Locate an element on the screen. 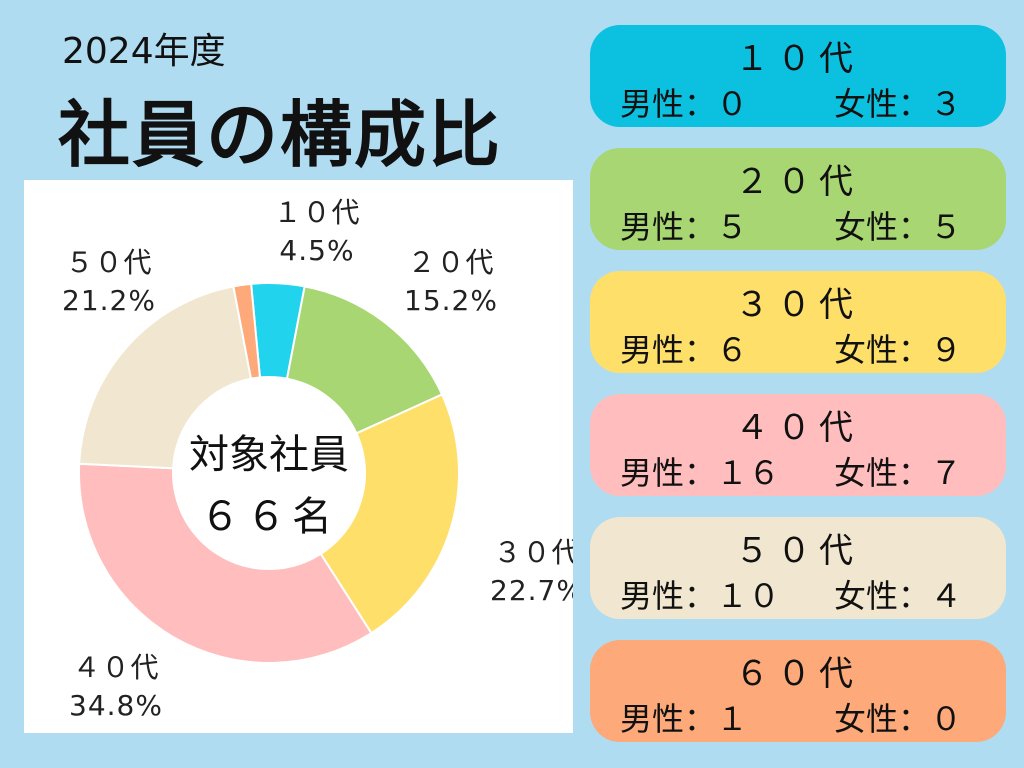 Image resolution: width=1024 pixels, height=768 pixels. slice-label: ４０代 is located at coordinates (115, 667).